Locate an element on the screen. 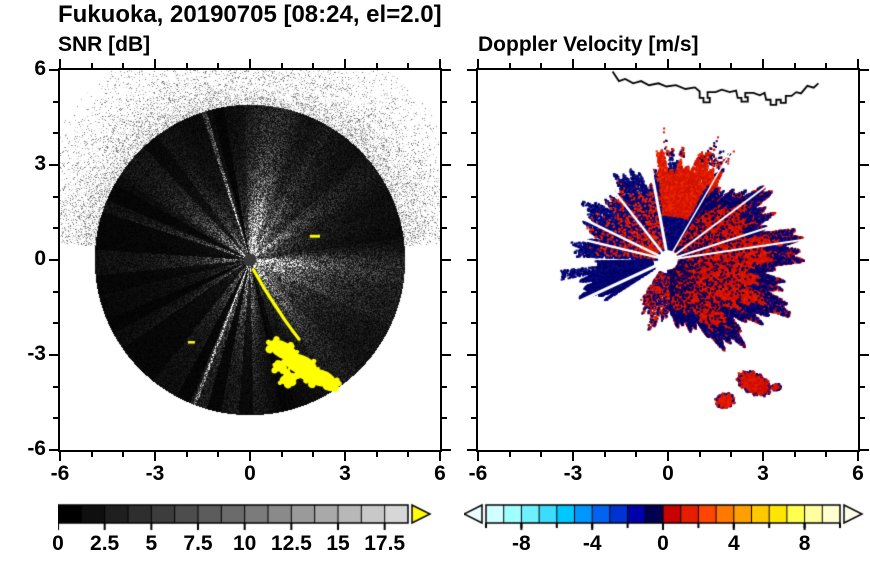  colorbar-tick-label: 12.5 is located at coordinates (291, 543).